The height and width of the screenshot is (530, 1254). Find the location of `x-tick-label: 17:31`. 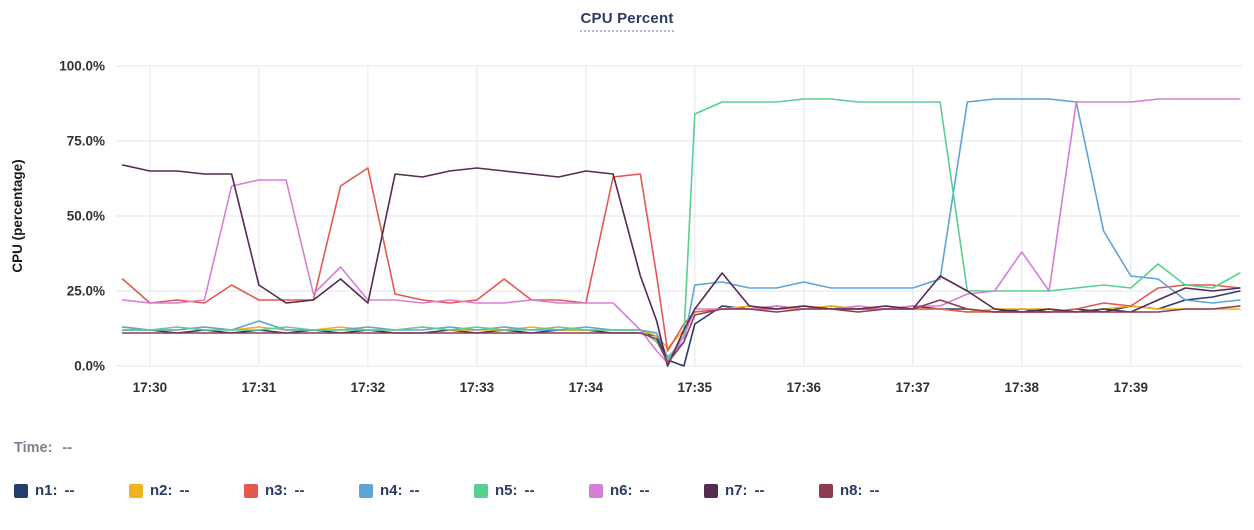

x-tick-label: 17:31 is located at coordinates (259, 387).